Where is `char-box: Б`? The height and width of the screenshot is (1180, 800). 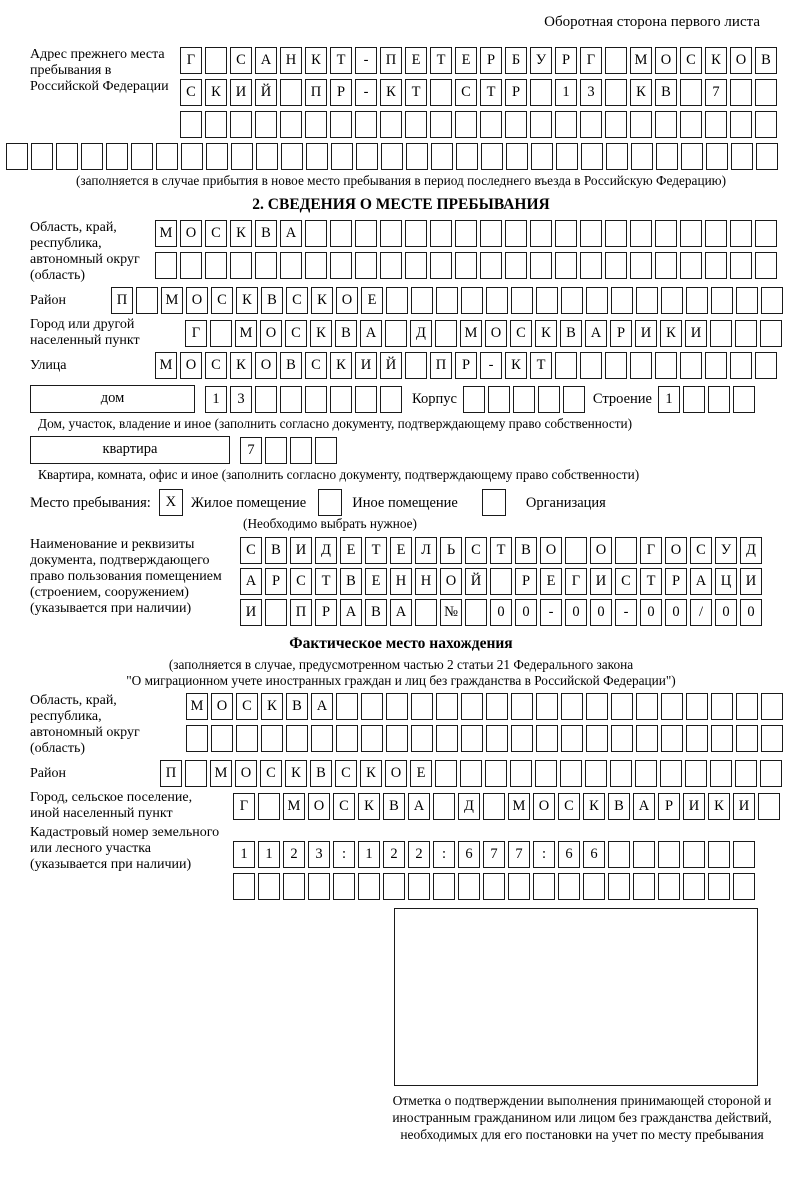
char-box: Б is located at coordinates (516, 60).